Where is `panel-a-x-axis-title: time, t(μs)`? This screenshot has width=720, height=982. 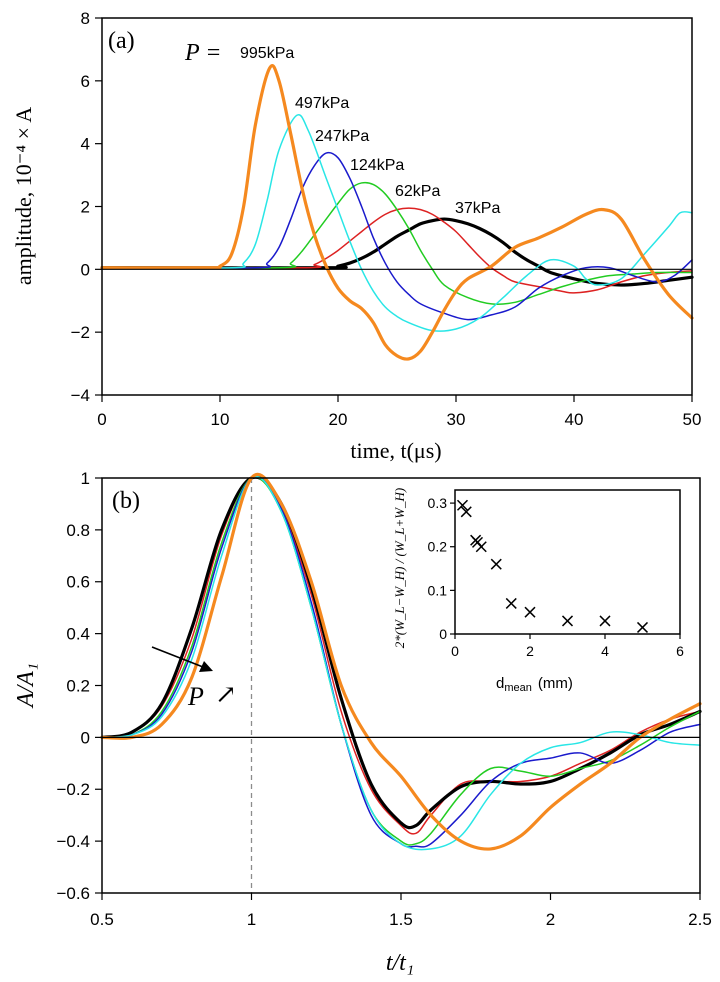 panel-a-x-axis-title: time, t(μs) is located at coordinates (395, 450).